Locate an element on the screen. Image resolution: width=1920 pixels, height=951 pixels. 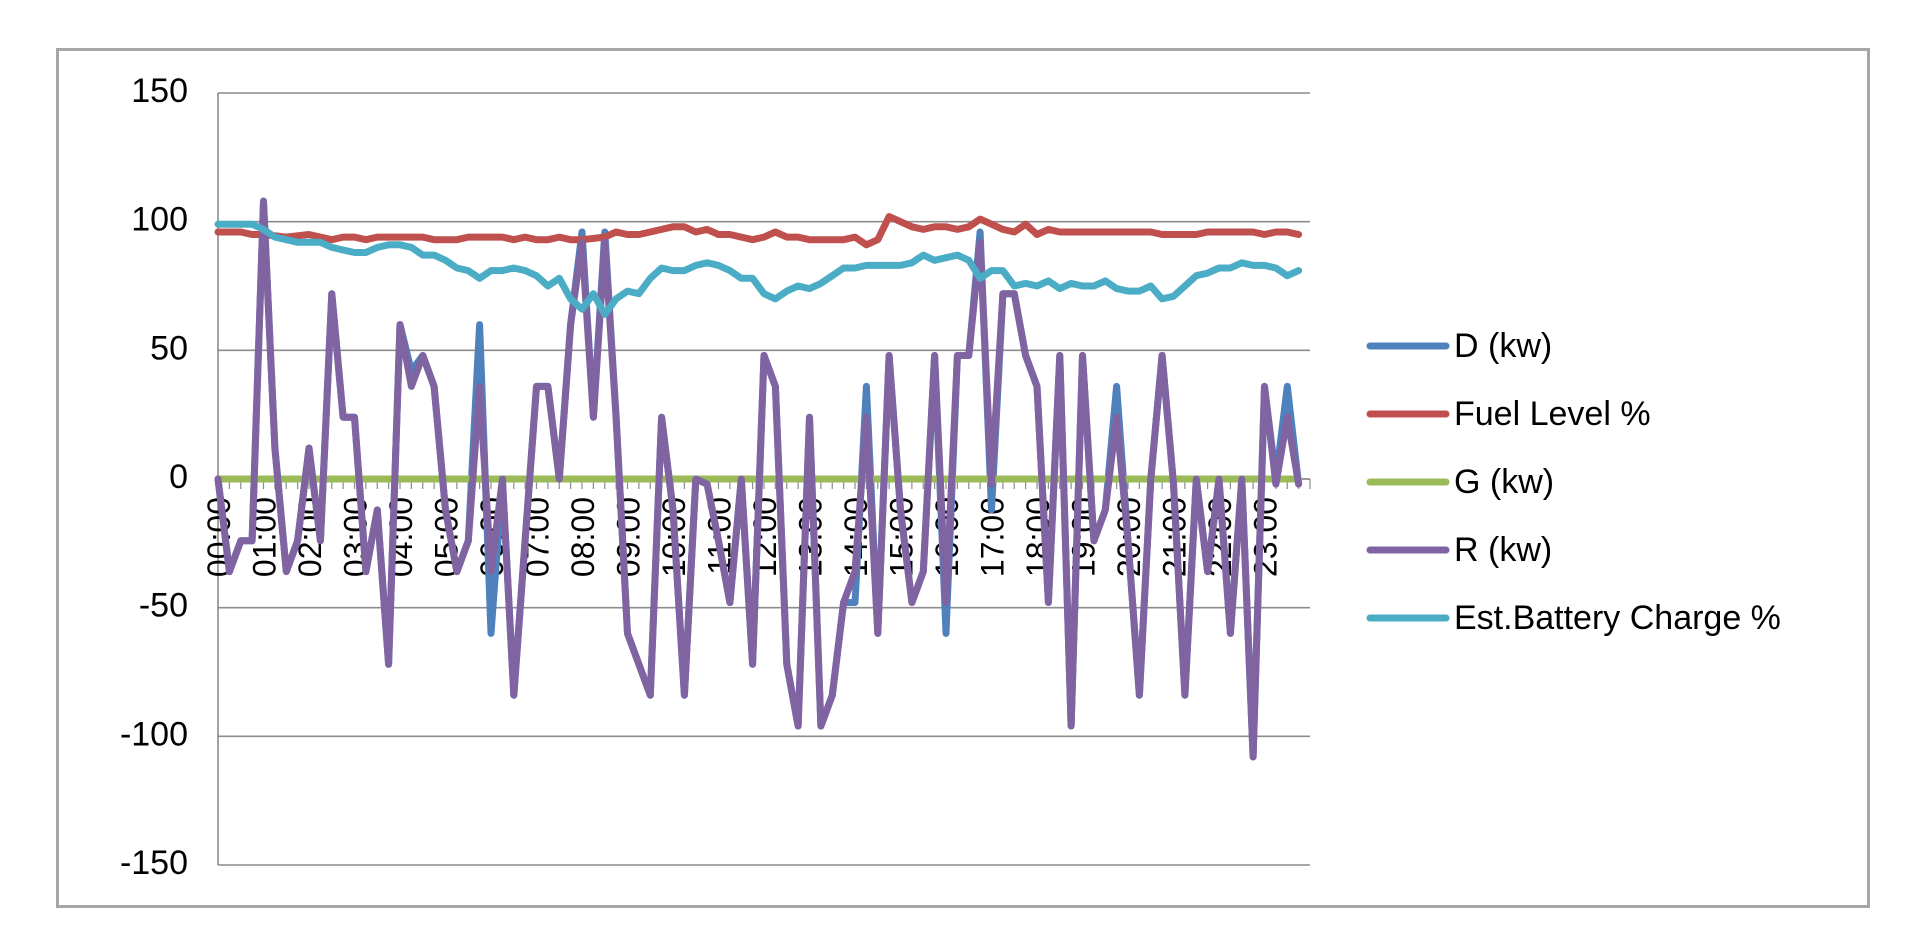
legend-label-g-kw: G (kw) is located at coordinates (1504, 482).